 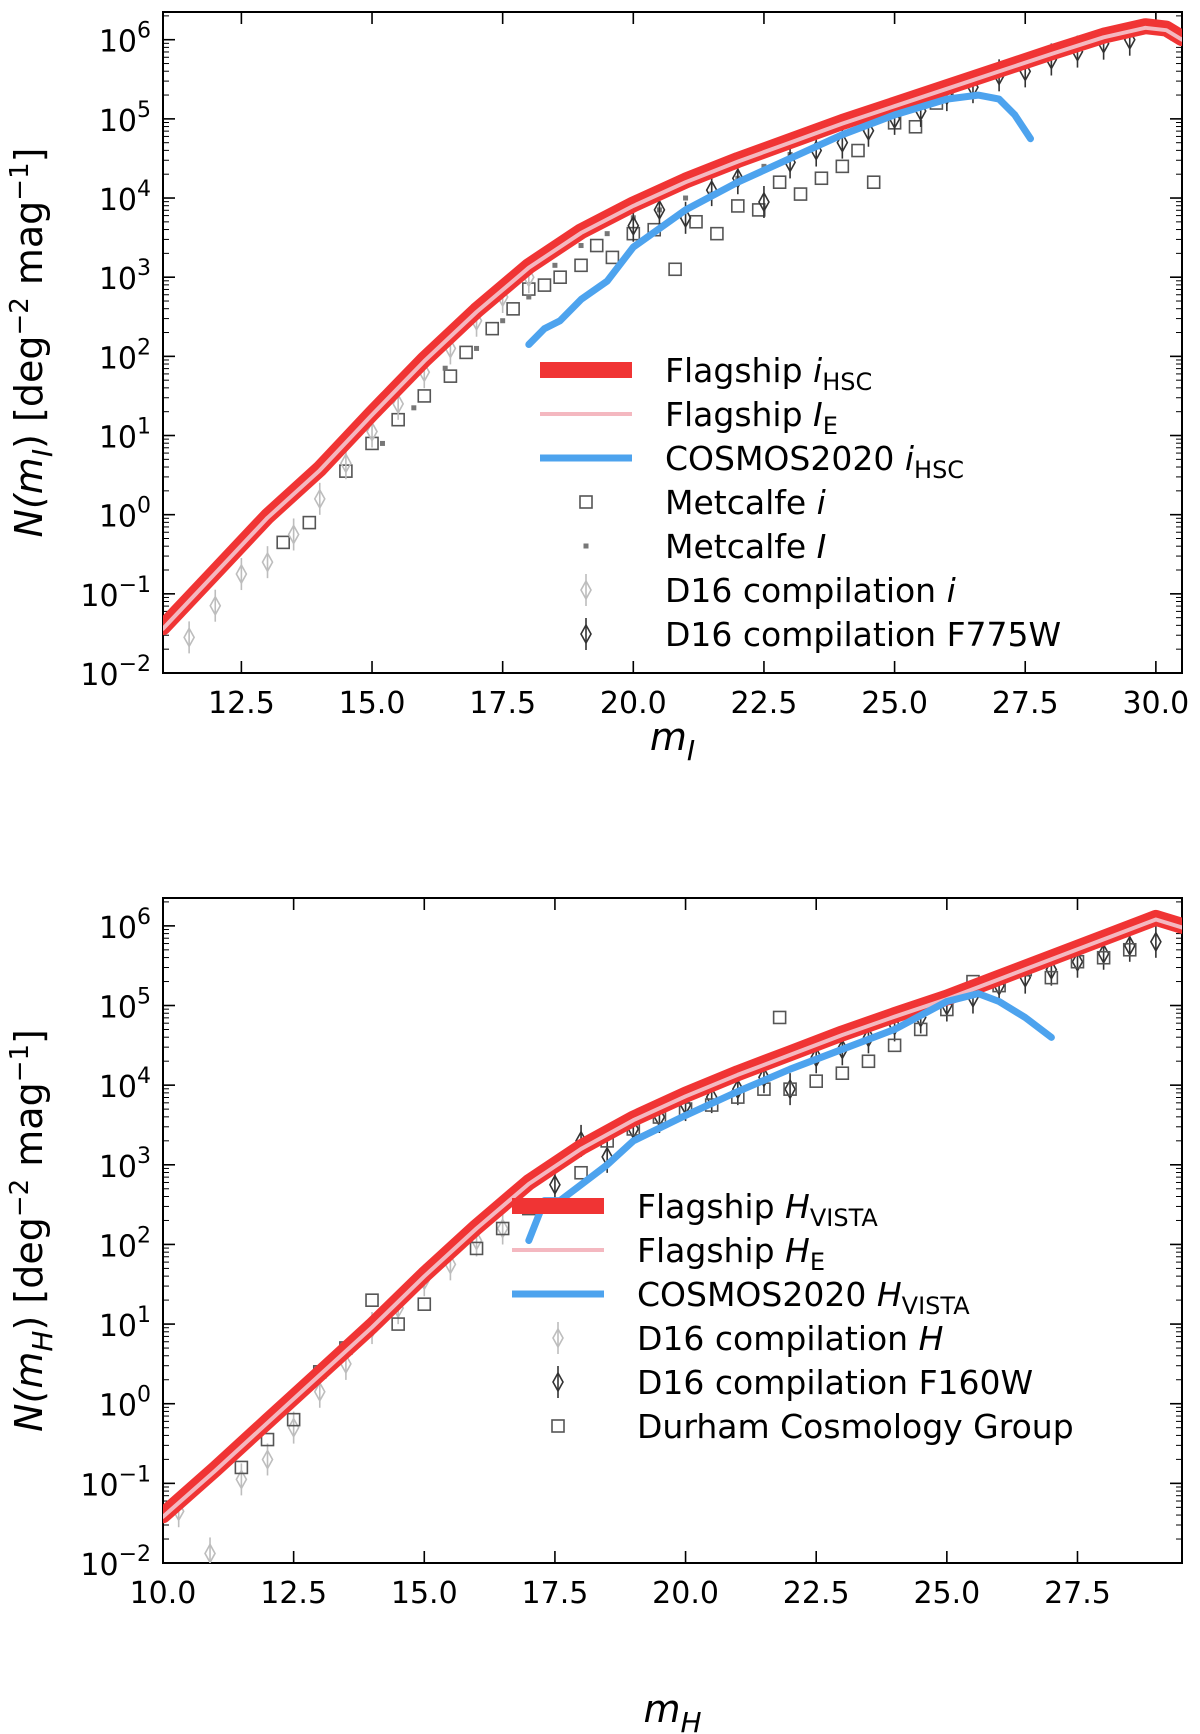 What do you see at coordinates (115, 593) in the screenshot?
I see `y-tick-label: 10⁻¹` at bounding box center [115, 593].